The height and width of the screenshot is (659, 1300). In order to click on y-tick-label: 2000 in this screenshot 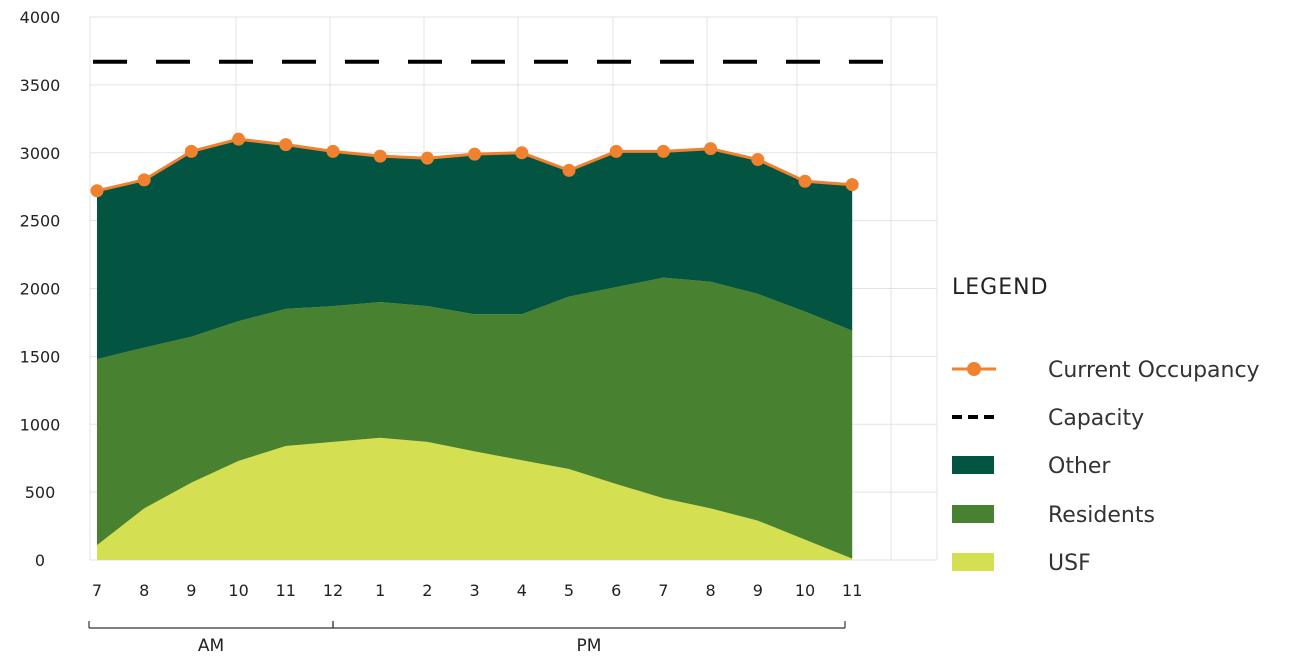, I will do `click(40, 289)`.